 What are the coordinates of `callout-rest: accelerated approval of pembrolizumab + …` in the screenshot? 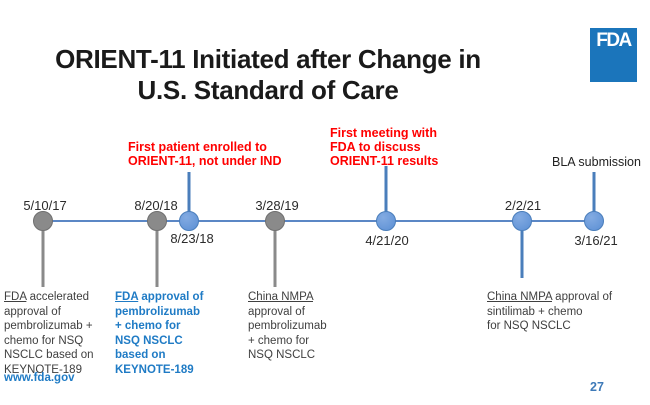 It's located at (49, 333).